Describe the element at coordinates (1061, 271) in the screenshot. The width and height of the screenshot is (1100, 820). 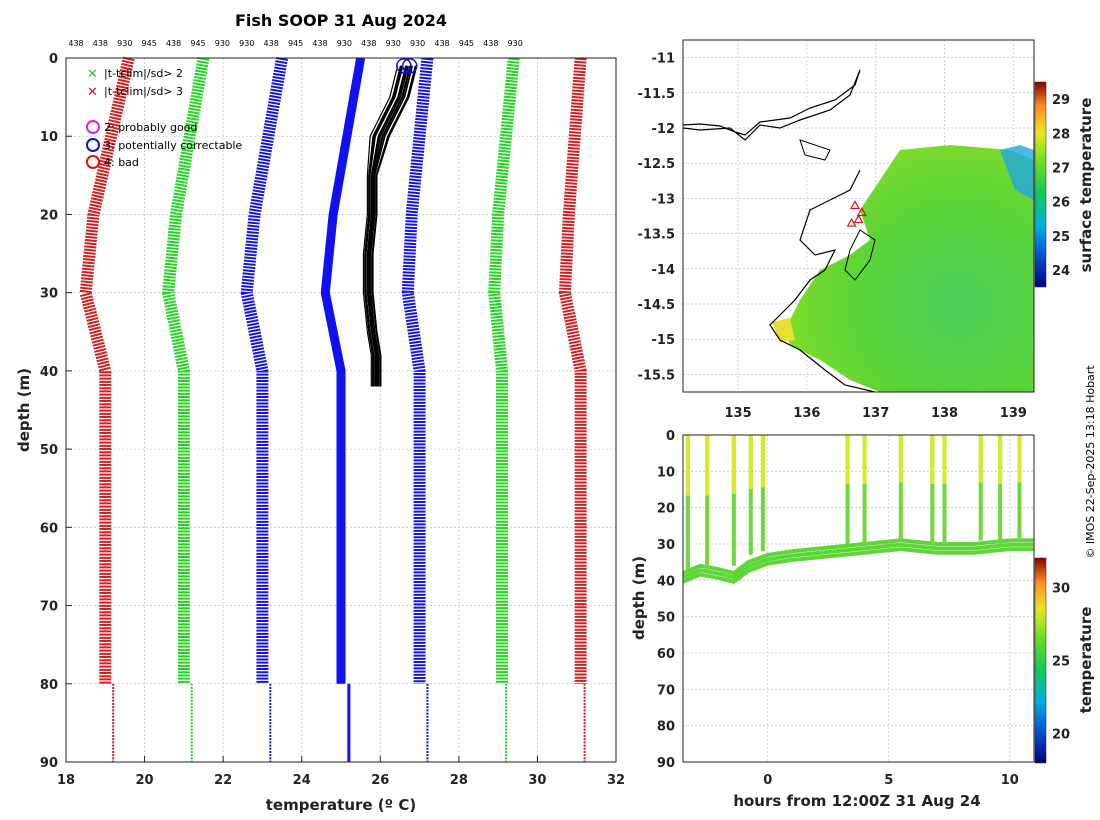
I see `sst-colorbar-tick: 24` at that location.